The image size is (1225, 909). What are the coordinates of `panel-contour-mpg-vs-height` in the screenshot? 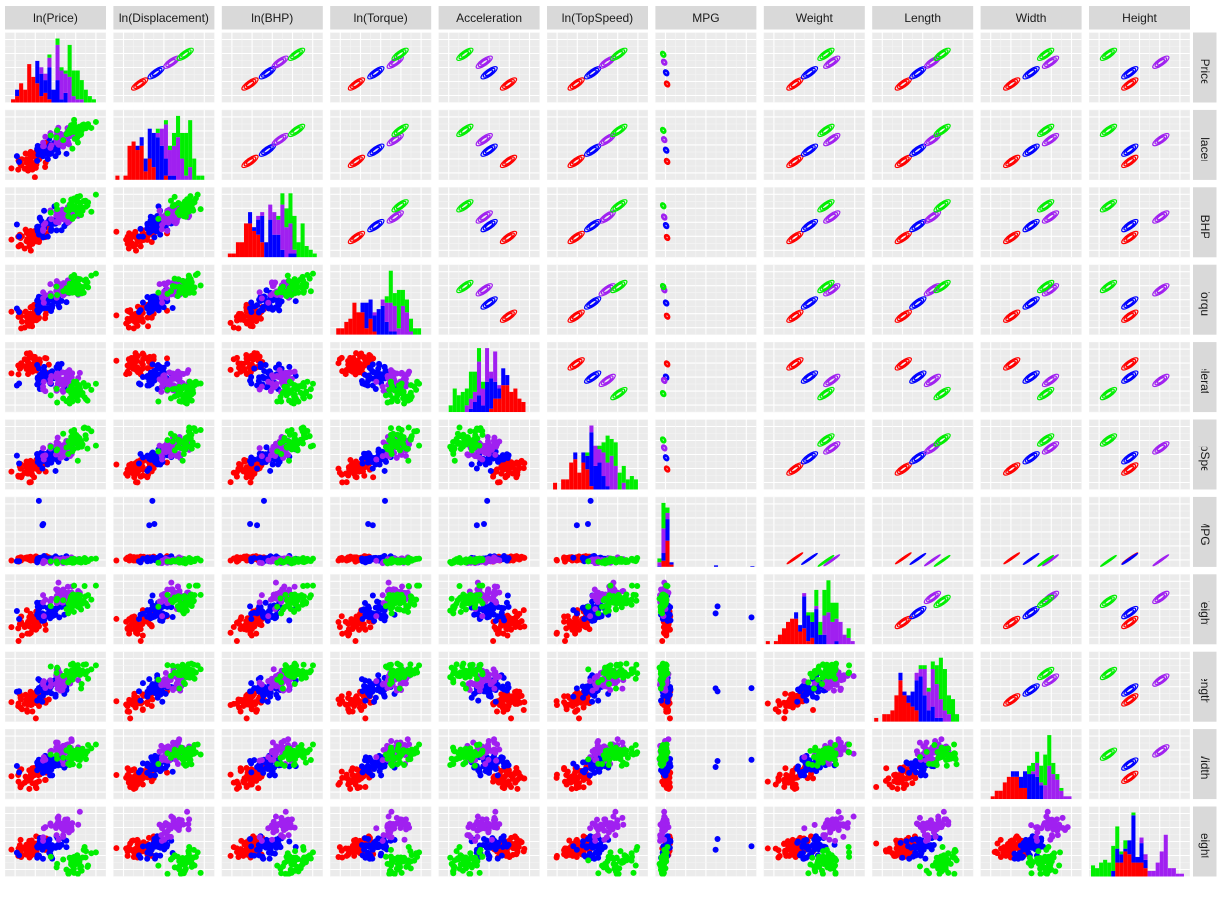 It's located at (1139, 531).